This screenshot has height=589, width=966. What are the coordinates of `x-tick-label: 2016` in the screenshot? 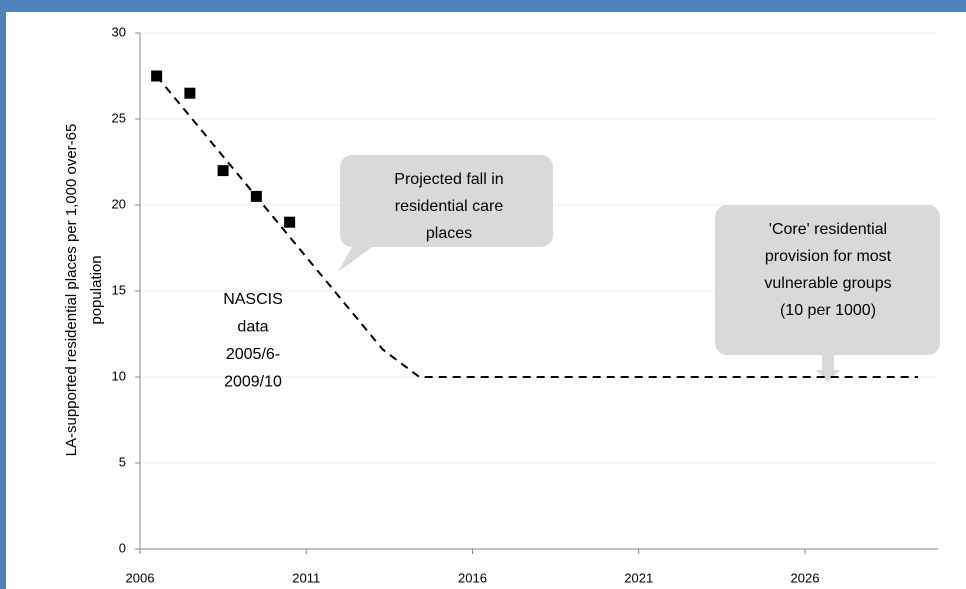 It's located at (472, 577).